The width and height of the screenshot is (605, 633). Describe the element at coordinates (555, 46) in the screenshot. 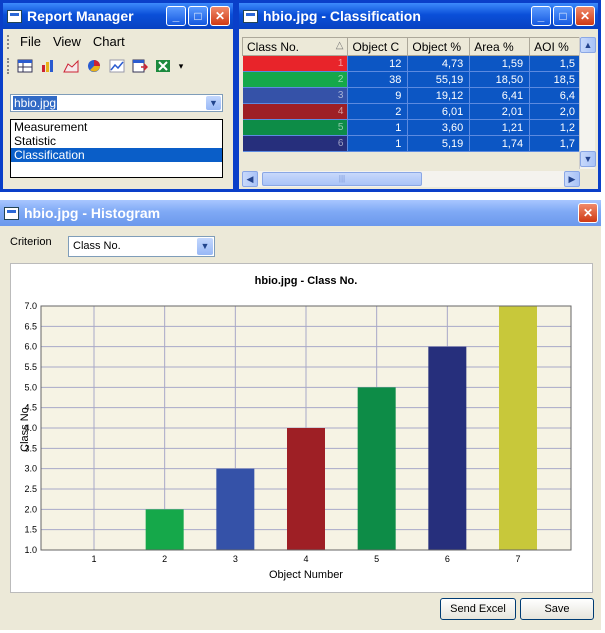

I see `column-header-aoi-pct: AOI %` at that location.